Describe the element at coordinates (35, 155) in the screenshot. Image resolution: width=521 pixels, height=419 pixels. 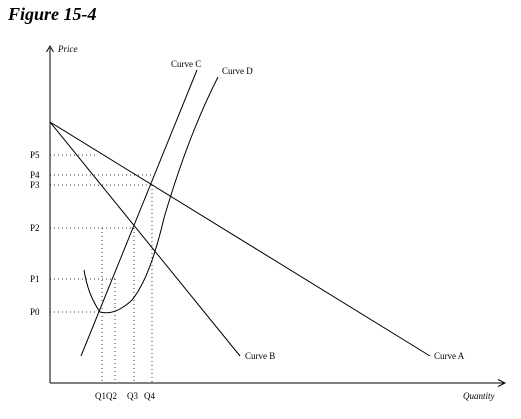
I see `price-tick-label: P5` at that location.